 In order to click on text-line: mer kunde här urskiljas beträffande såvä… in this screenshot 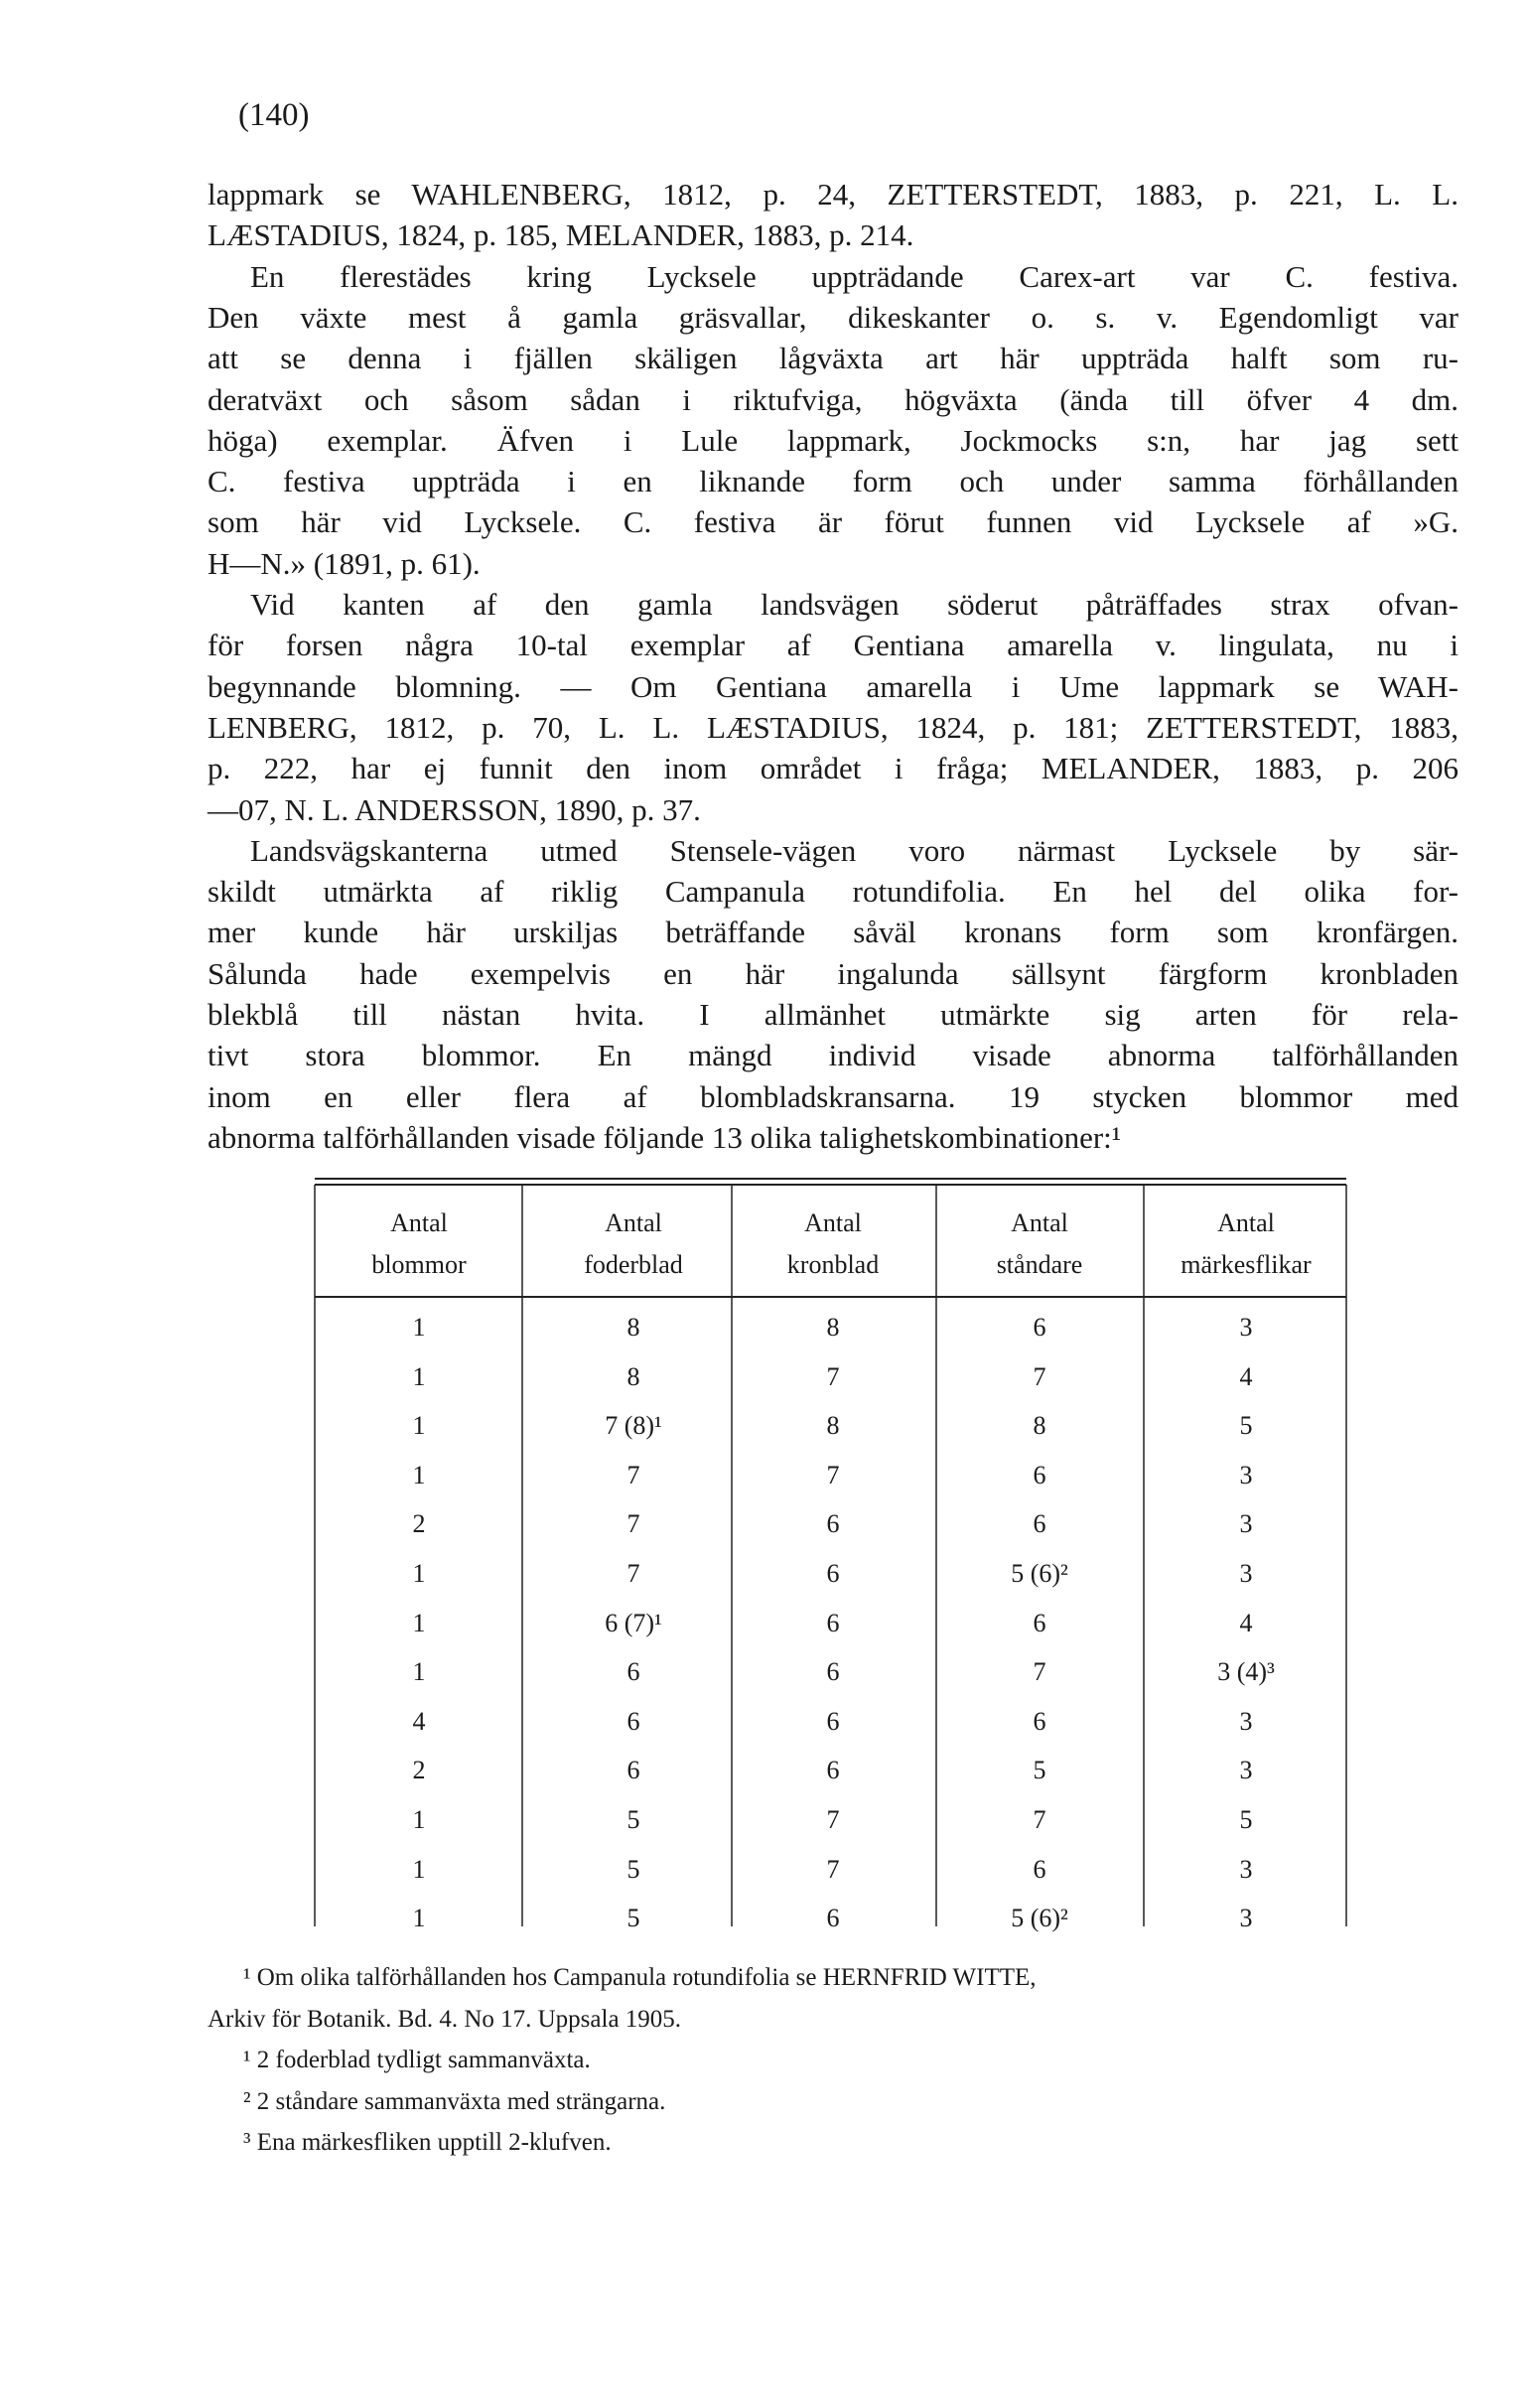, I will do `click(833, 932)`.